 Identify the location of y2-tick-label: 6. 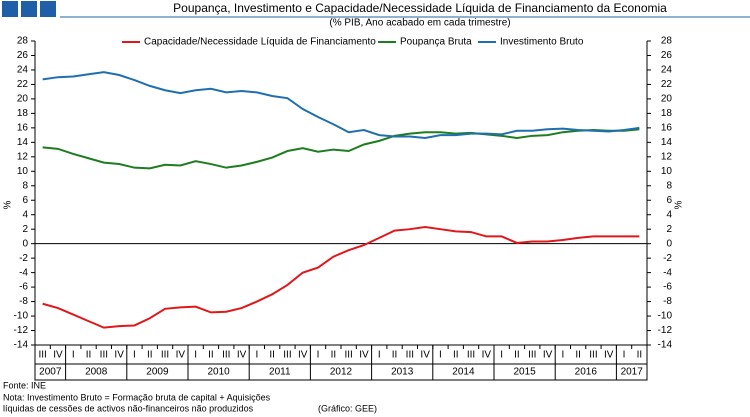
(669, 200).